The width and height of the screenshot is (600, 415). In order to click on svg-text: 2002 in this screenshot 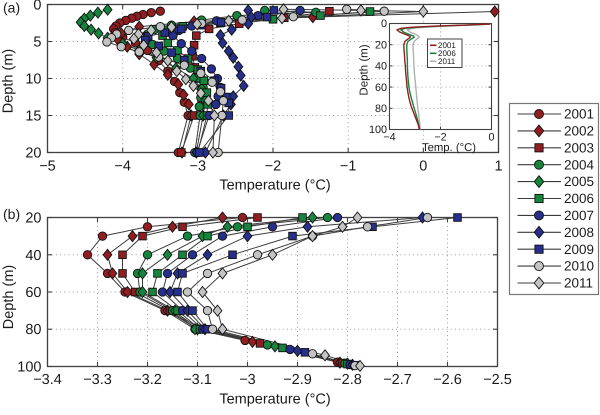, I will do `click(579, 131)`.